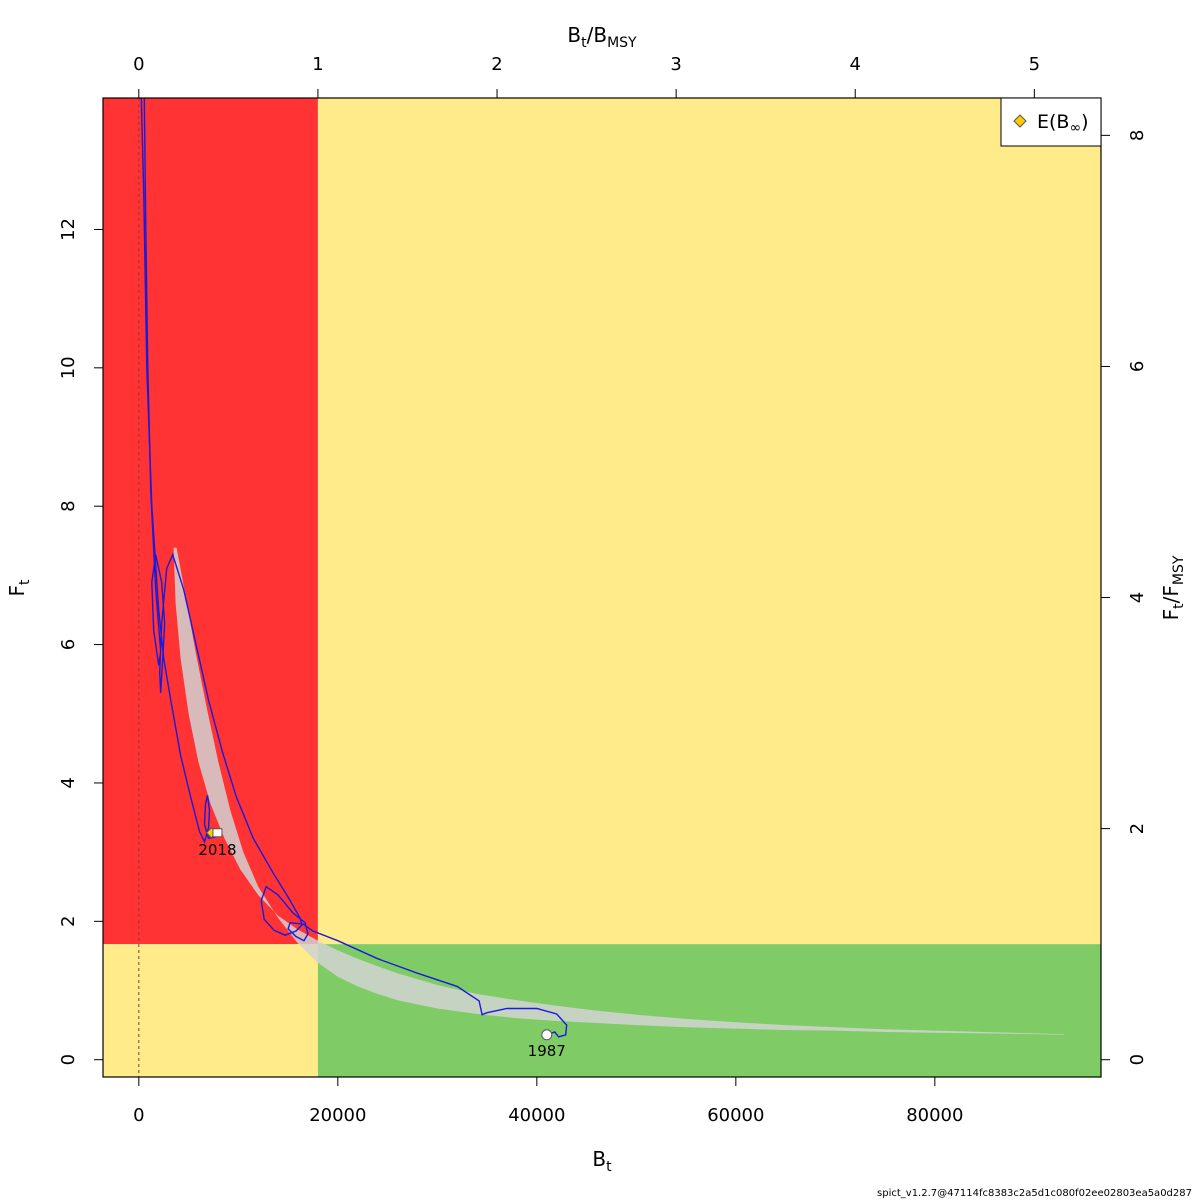 The height and width of the screenshot is (1200, 1200). What do you see at coordinates (217, 833) in the screenshot?
I see `end-point-marker` at bounding box center [217, 833].